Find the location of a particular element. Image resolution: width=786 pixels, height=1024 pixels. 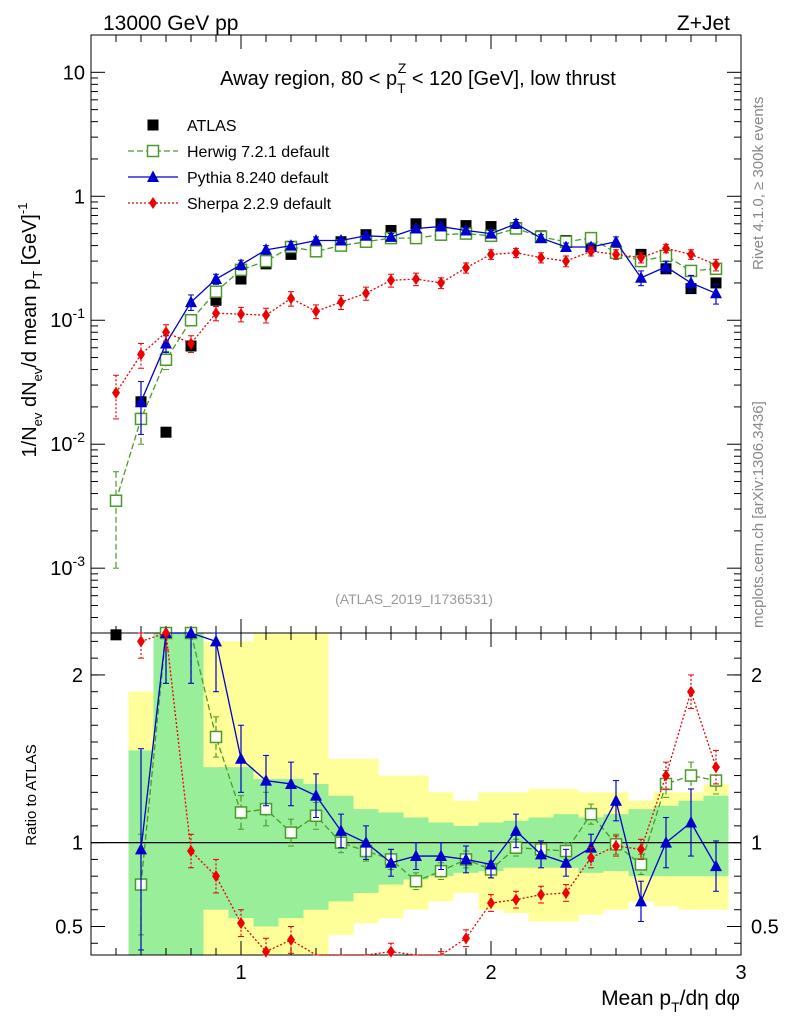

y-tick-label: 0.5 is located at coordinates (69, 927).